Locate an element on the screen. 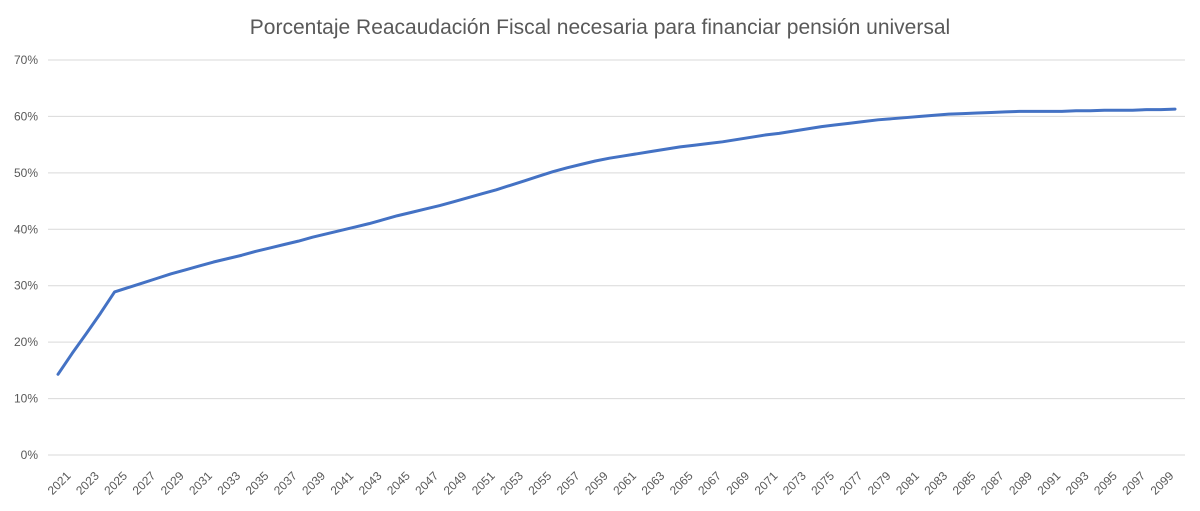 This screenshot has height=511, width=1200. x-tick-label: 2051 is located at coordinates (483, 483).